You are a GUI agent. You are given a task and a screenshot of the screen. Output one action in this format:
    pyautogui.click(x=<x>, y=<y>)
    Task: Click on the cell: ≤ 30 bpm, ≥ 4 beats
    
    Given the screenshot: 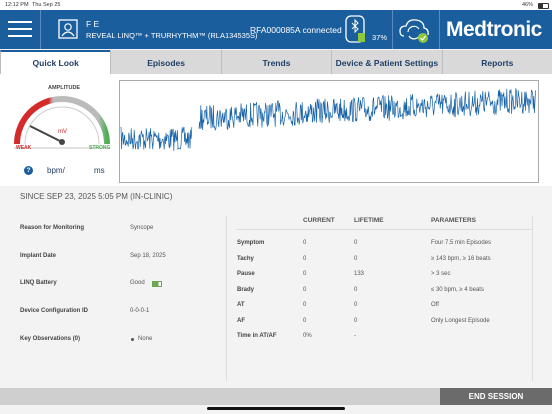 What is the action you would take?
    pyautogui.click(x=457, y=290)
    